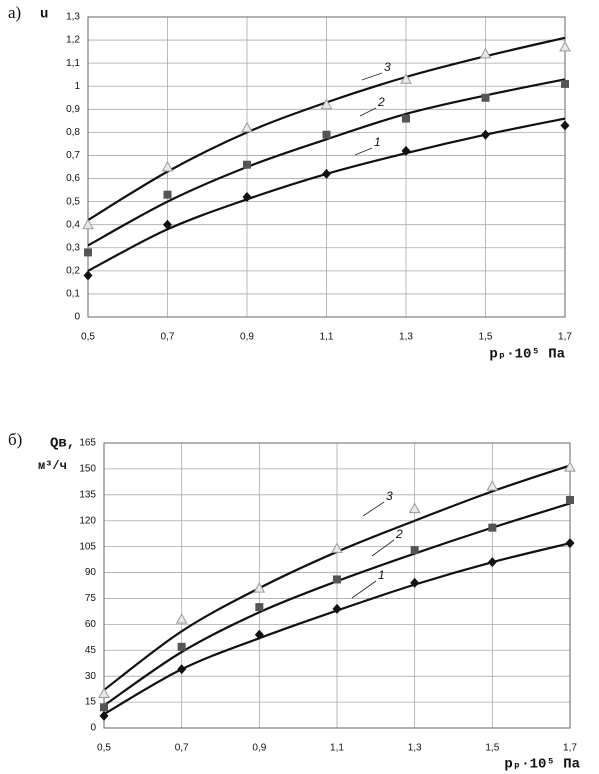 This screenshot has width=599, height=774. I want to click on y-tick-label: 1,2, so click(73, 40).